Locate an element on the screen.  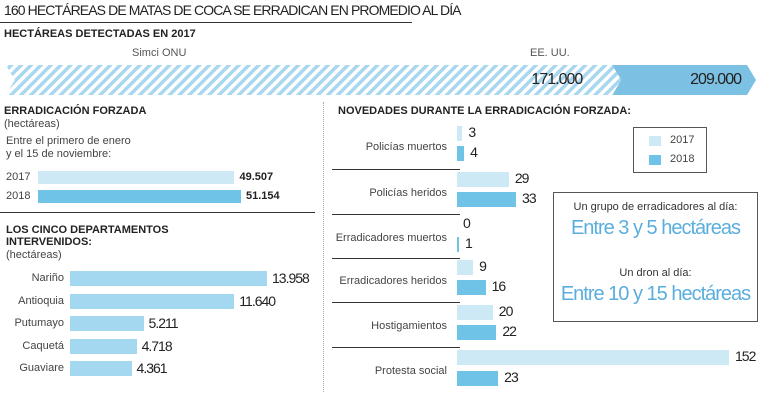
novedad-value-2017: 20 is located at coordinates (506, 311).